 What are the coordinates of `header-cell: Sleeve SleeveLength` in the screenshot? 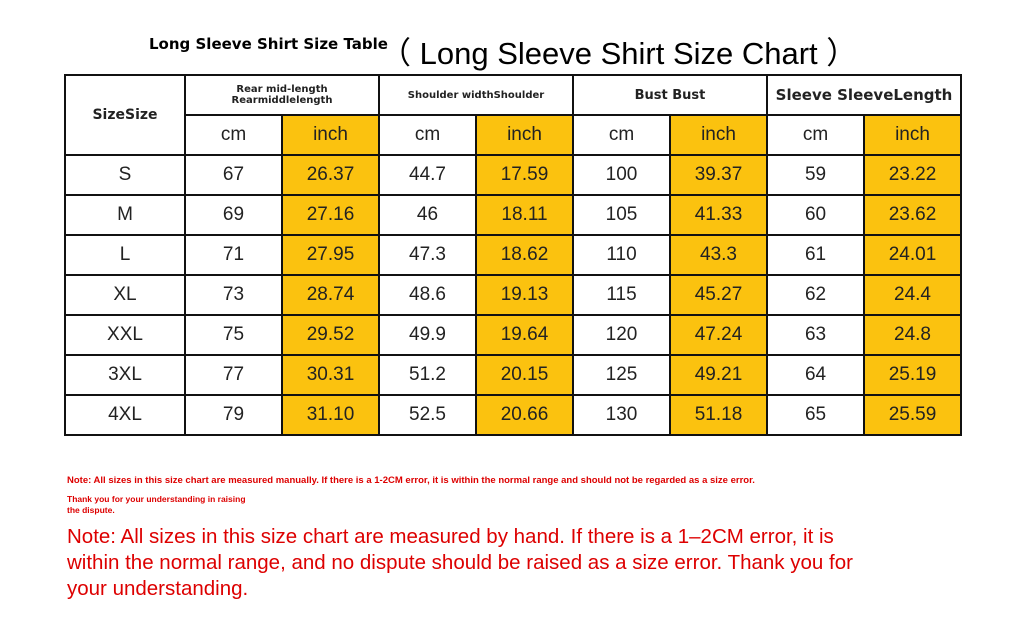 It's located at (864, 95).